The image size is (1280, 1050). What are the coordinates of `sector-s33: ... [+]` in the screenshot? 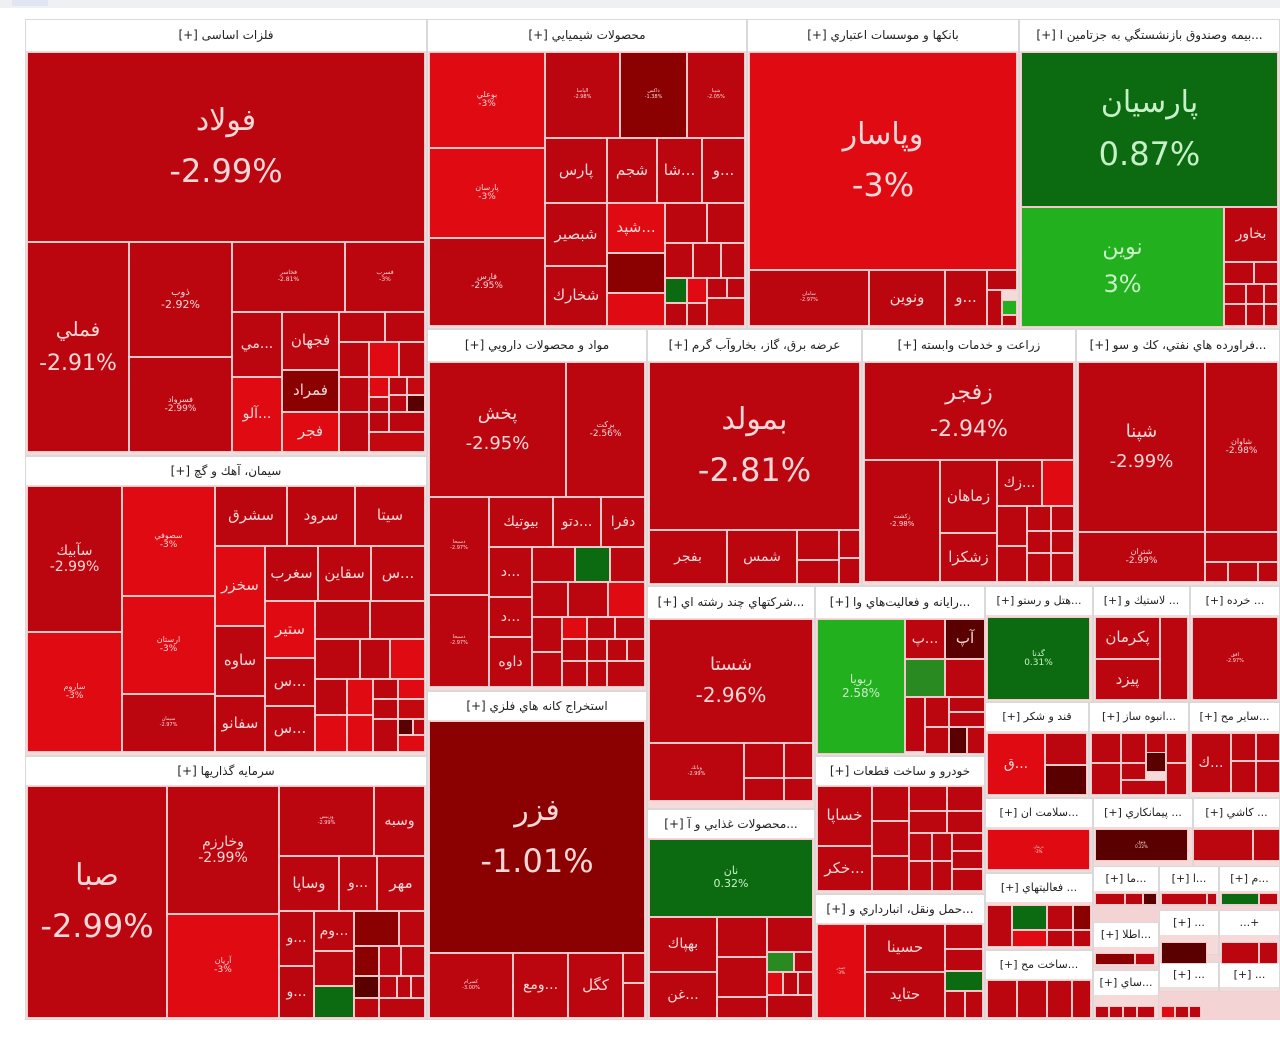 It's located at (1249, 977).